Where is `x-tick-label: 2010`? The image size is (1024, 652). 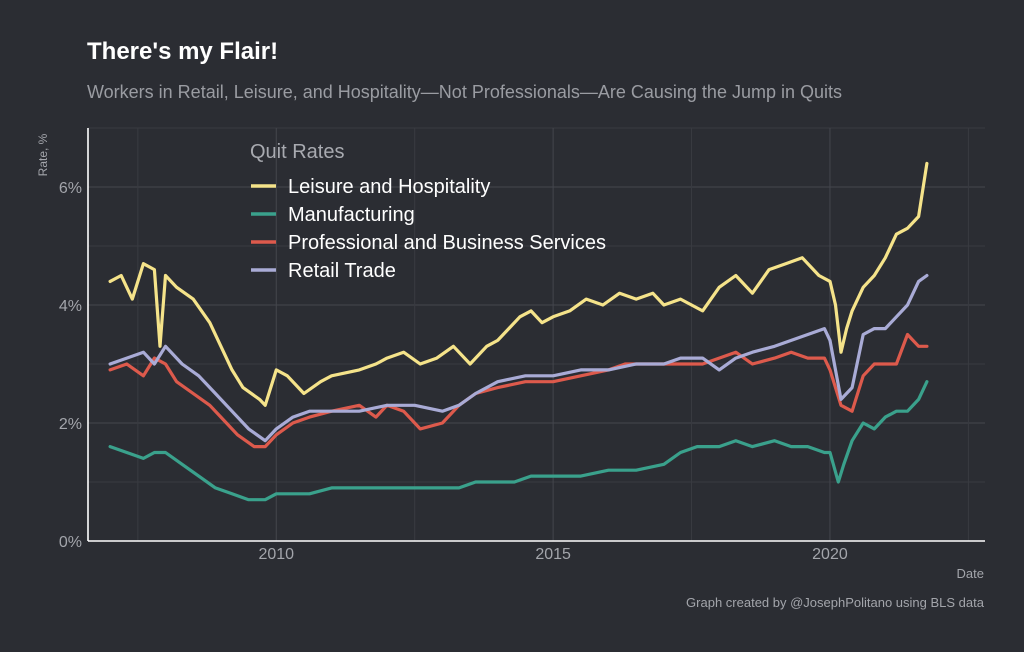
x-tick-label: 2010 is located at coordinates (276, 554).